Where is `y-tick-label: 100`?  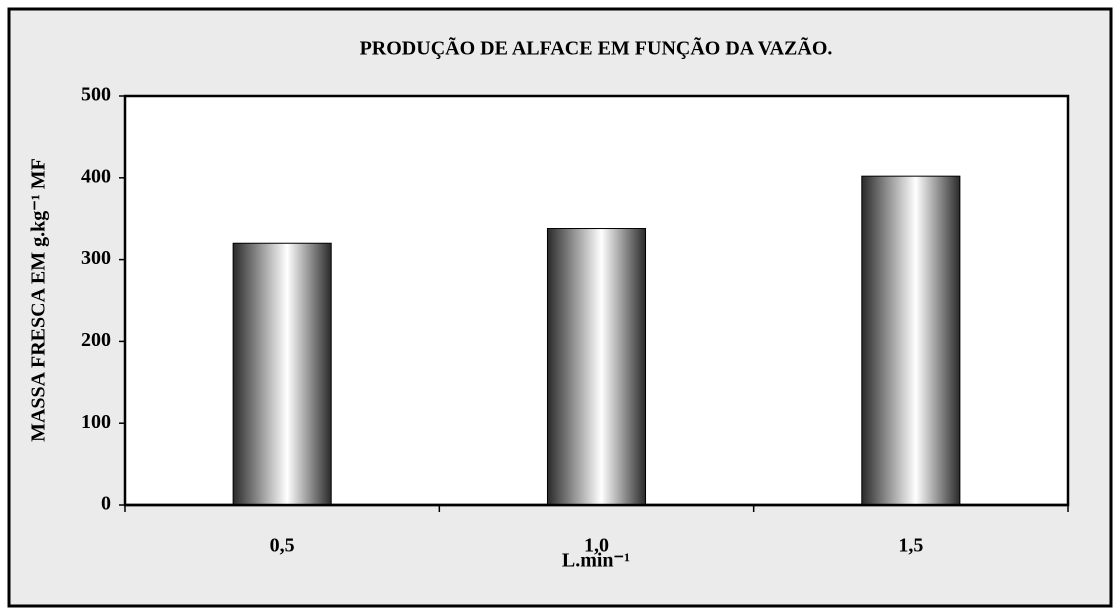
y-tick-label: 100 is located at coordinates (96, 422).